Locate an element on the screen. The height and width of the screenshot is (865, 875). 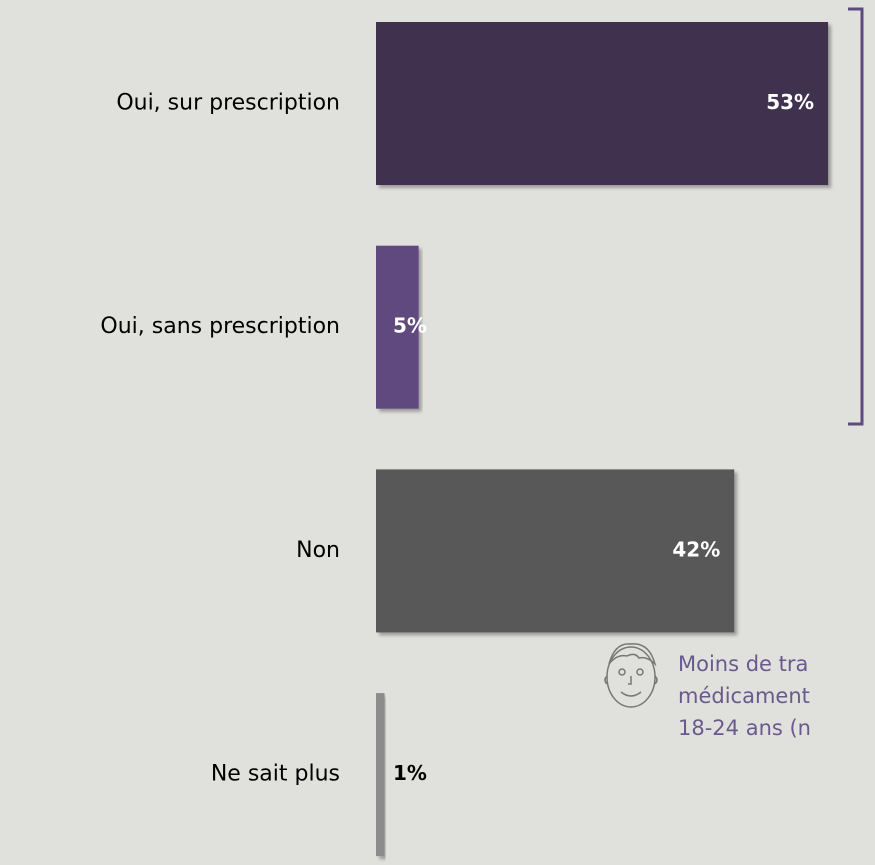
category-label: Oui, sans prescription is located at coordinates (220, 326).